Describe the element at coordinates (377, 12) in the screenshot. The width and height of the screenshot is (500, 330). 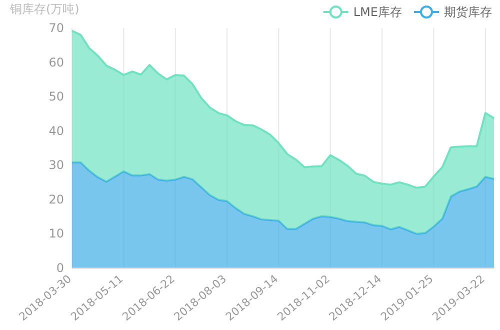
I see `legend-label: LME库存` at that location.